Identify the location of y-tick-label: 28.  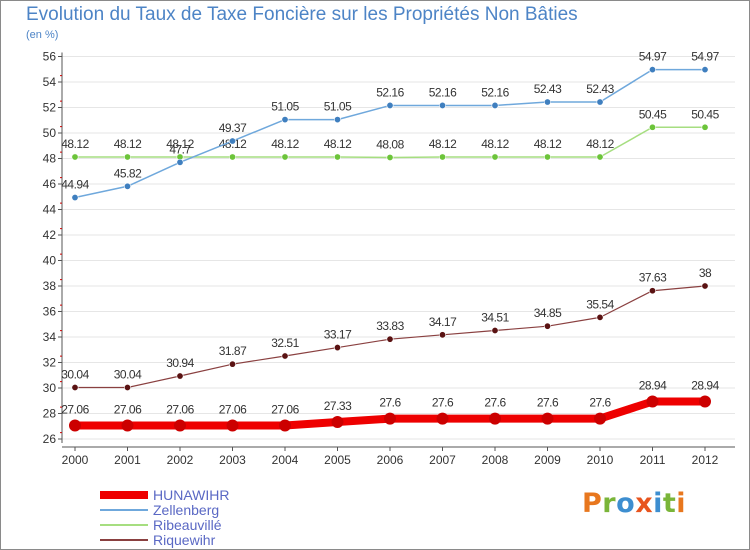
(50, 414).